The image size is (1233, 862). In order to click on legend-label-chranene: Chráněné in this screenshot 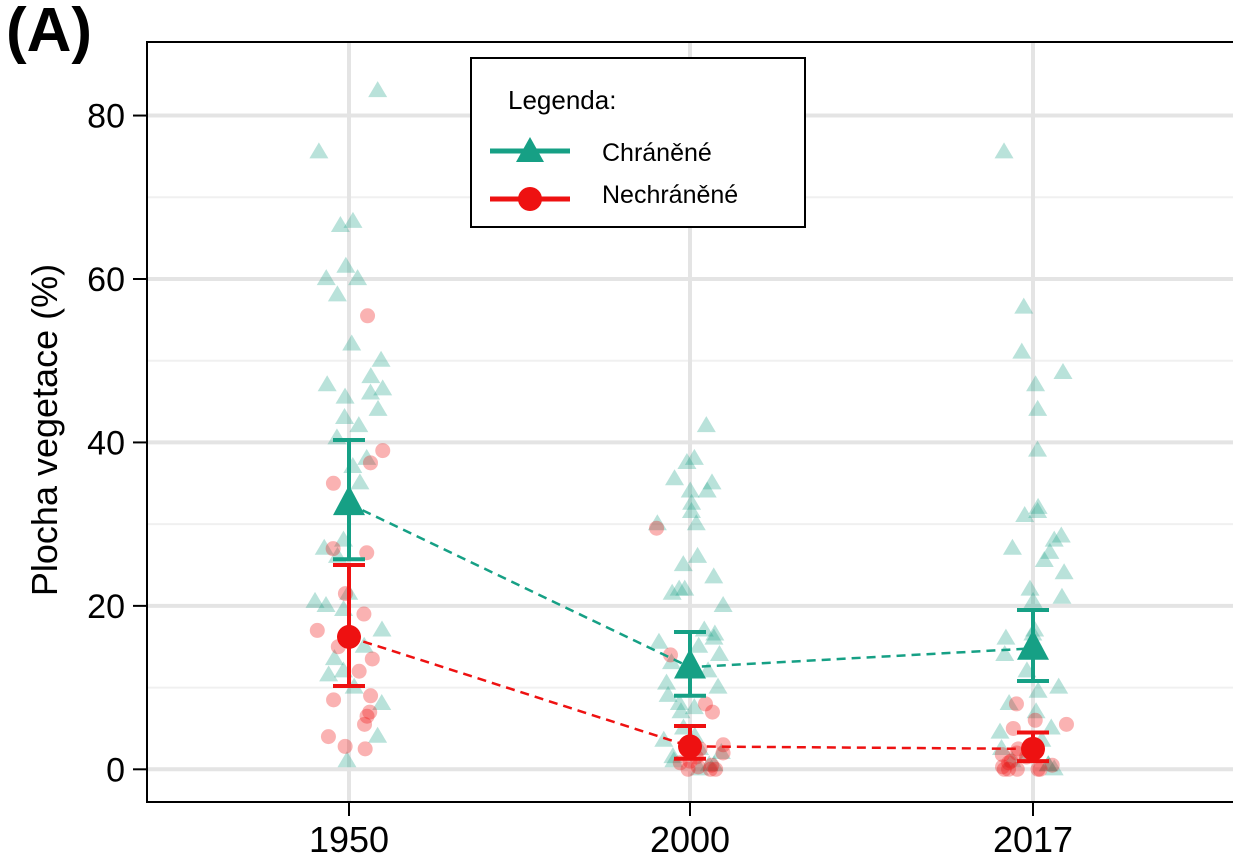, I will do `click(657, 153)`.